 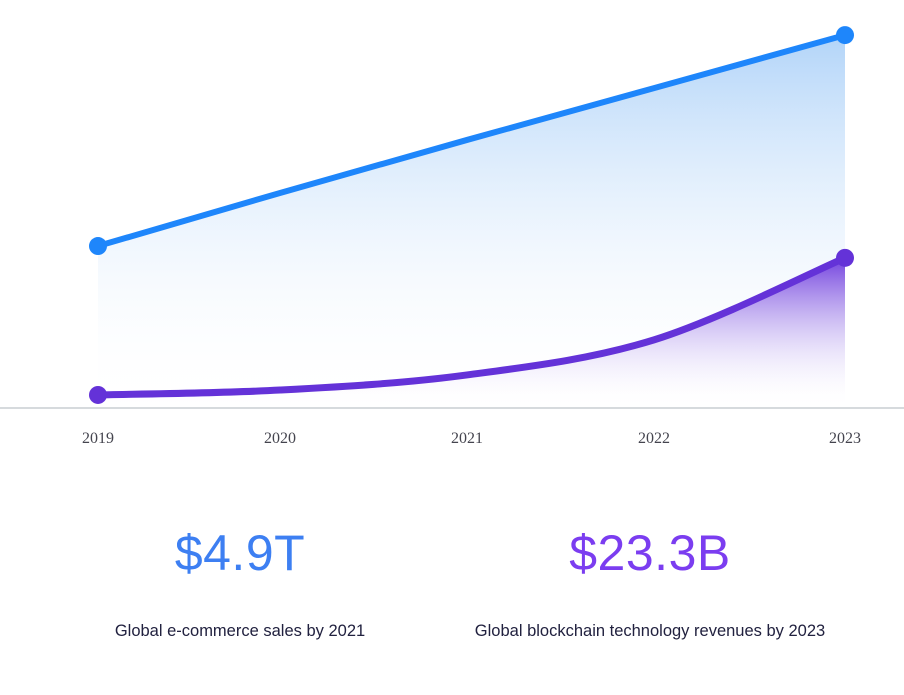 I want to click on stat-ecommerce-label: Global e-commerce sales by 2021, so click(x=240, y=631).